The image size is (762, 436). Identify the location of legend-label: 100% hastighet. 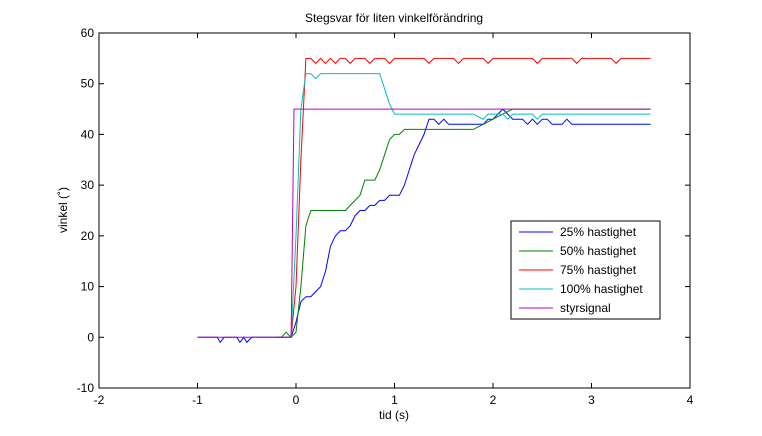
(601, 289).